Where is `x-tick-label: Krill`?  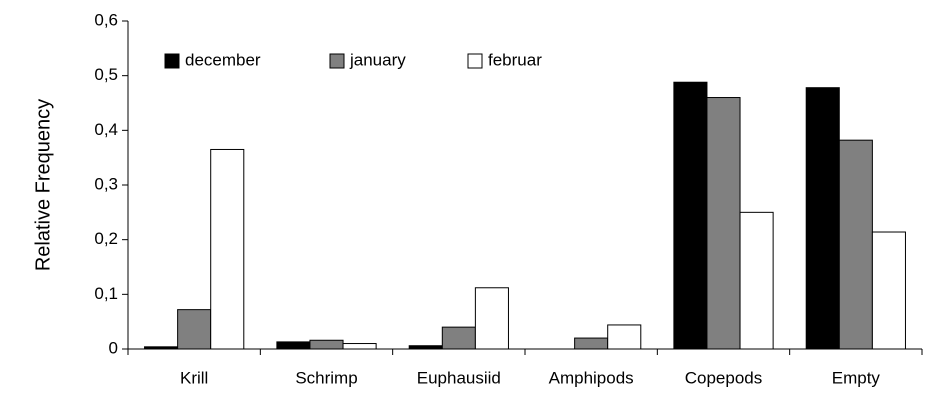
x-tick-label: Krill is located at coordinates (194, 377).